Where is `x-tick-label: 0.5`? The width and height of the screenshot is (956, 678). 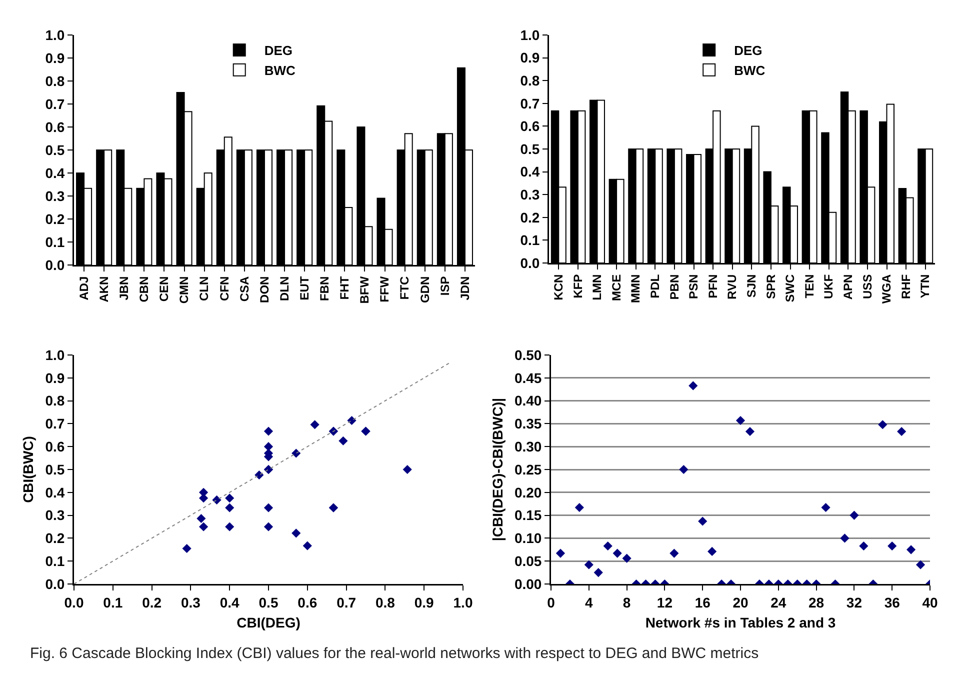 x-tick-label: 0.5 is located at coordinates (268, 602).